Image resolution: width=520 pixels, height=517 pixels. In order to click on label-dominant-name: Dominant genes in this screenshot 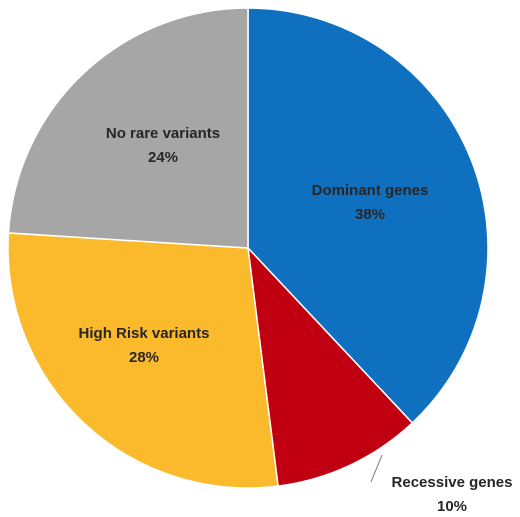, I will do `click(370, 190)`.